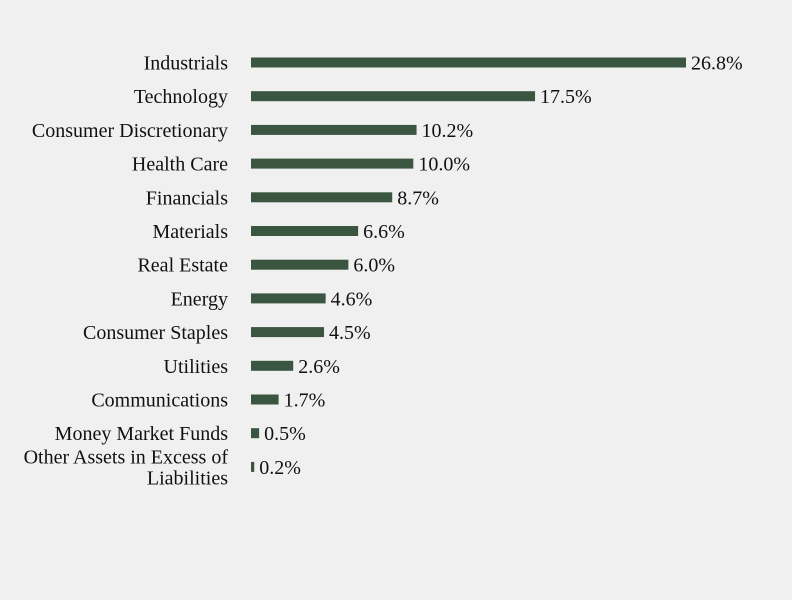 The width and height of the screenshot is (792, 600). Describe the element at coordinates (352, 299) in the screenshot. I see `value-label: 4.6%` at that location.